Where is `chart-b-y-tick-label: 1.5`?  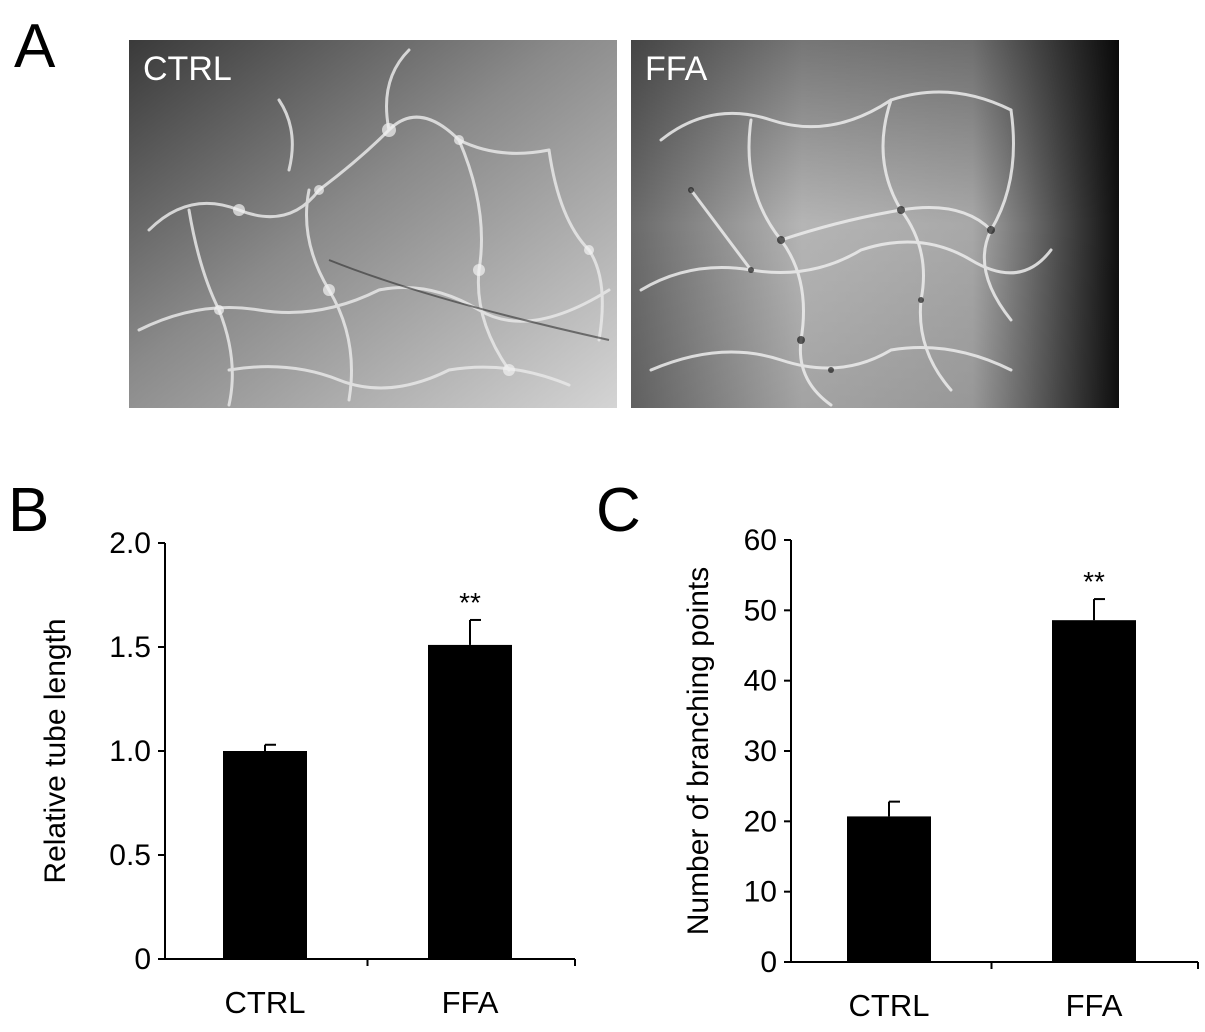 chart-b-y-tick-label: 1.5 is located at coordinates (130, 647).